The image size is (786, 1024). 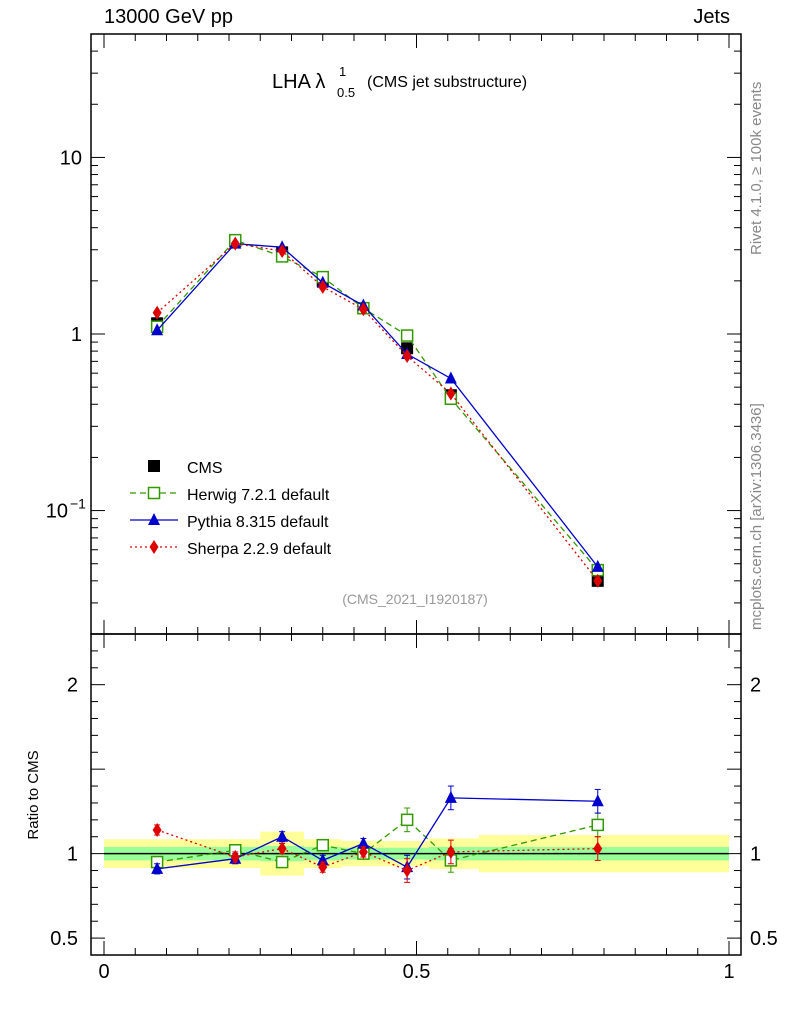 I want to click on legend-label: Herwig 7.2.1 default, so click(x=258, y=495).